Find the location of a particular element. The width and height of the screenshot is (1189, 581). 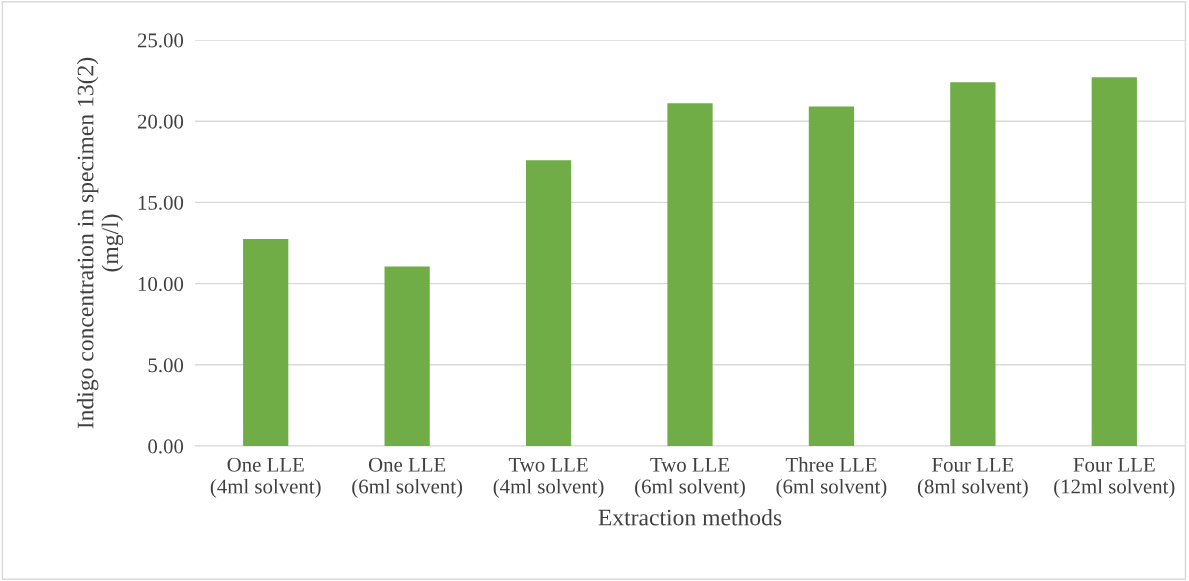

y-tick-label: 5.00 is located at coordinates (166, 365).